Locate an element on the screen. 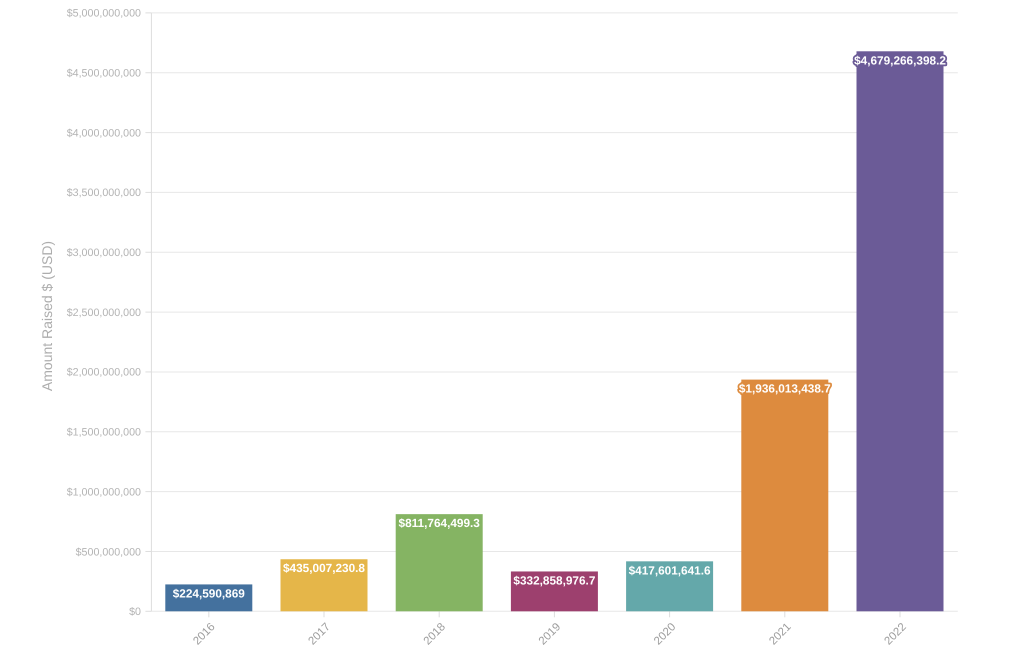  svg-text: $811,764,499.3 is located at coordinates (440, 523).